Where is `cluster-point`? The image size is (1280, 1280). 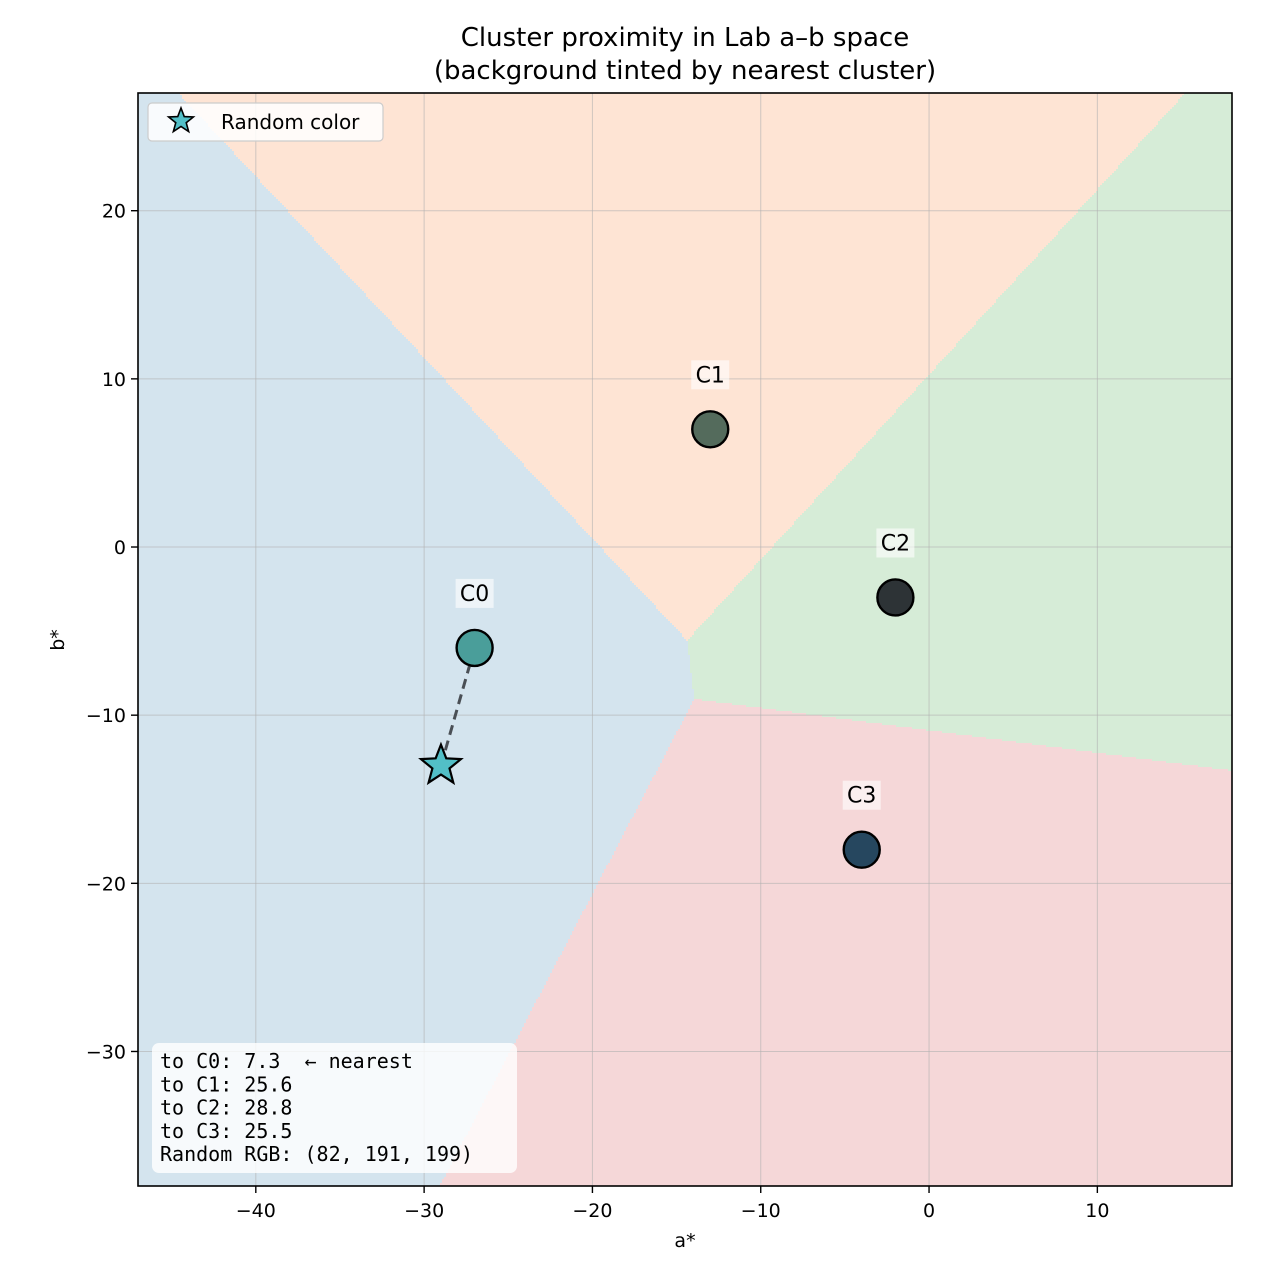 cluster-point is located at coordinates (710, 429).